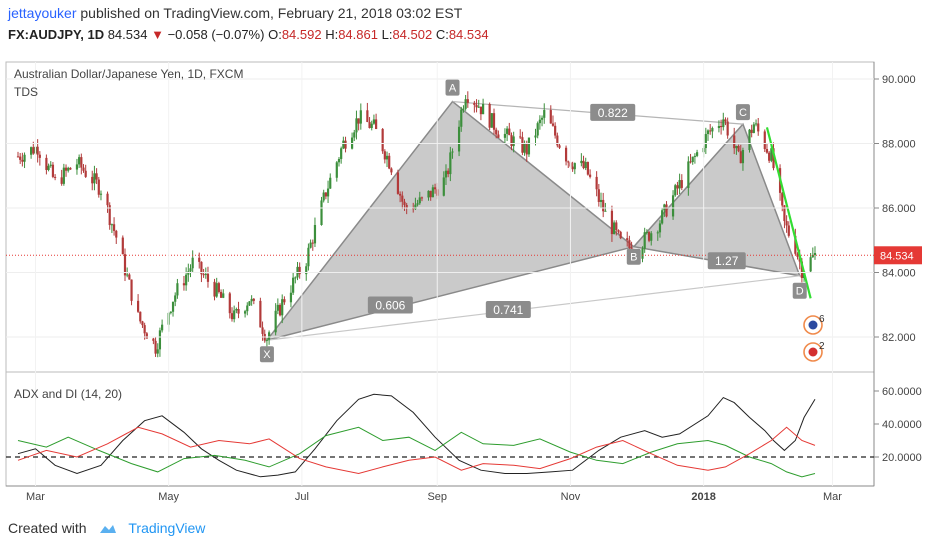  Describe the element at coordinates (453, 89) in the screenshot. I see `pattern-point-label: A` at that location.